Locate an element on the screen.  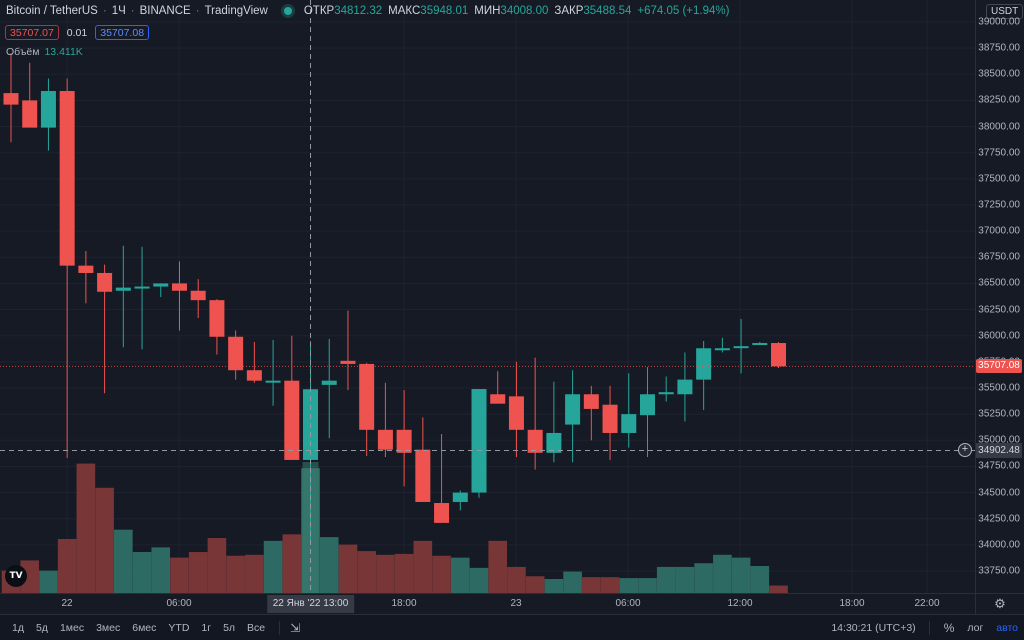
last-price-label: 35707.08 is located at coordinates (999, 366).